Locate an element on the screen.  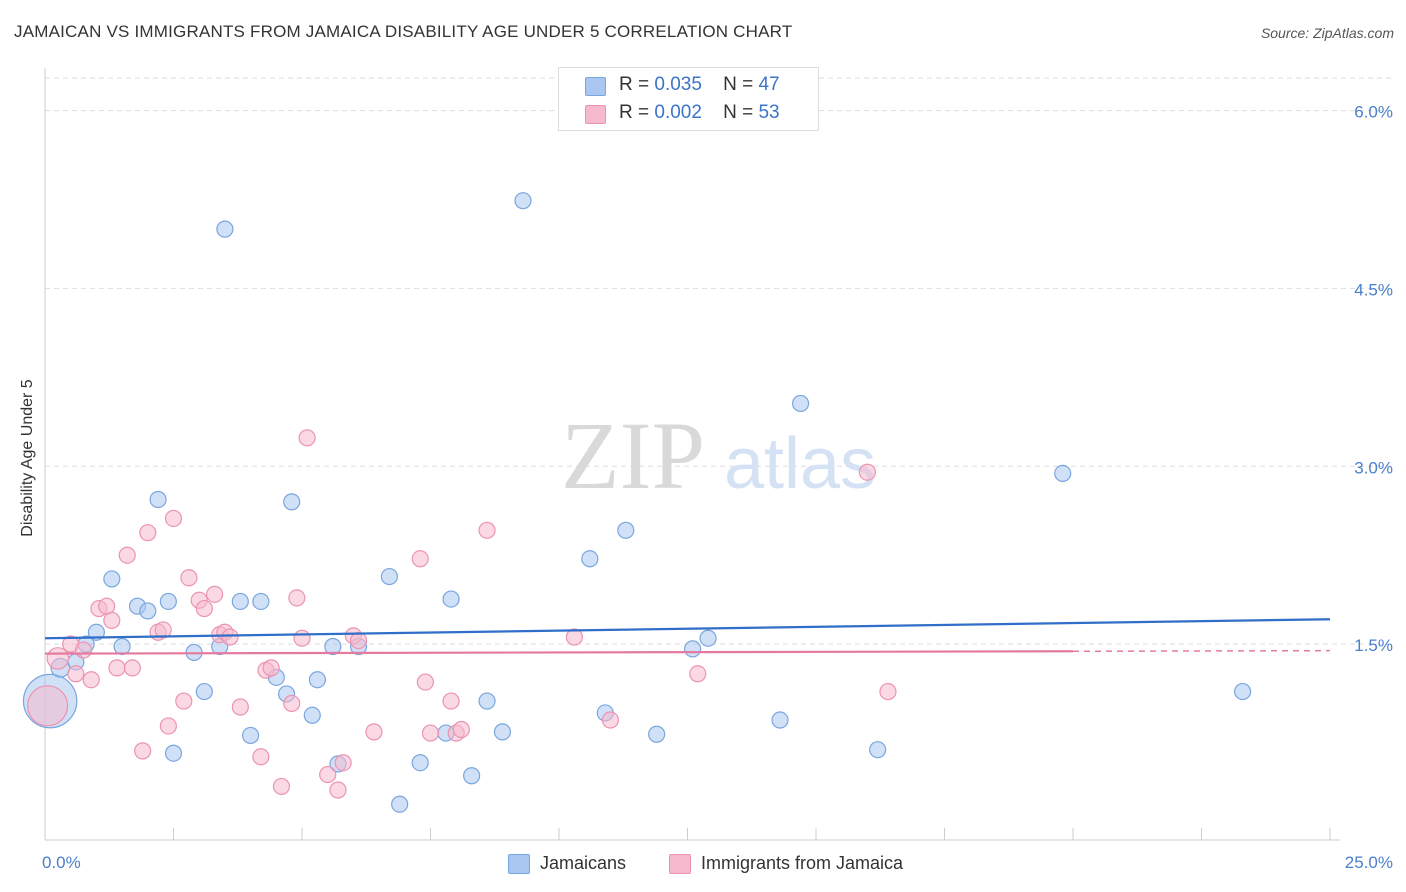
n-label: N = is located at coordinates (738, 84).